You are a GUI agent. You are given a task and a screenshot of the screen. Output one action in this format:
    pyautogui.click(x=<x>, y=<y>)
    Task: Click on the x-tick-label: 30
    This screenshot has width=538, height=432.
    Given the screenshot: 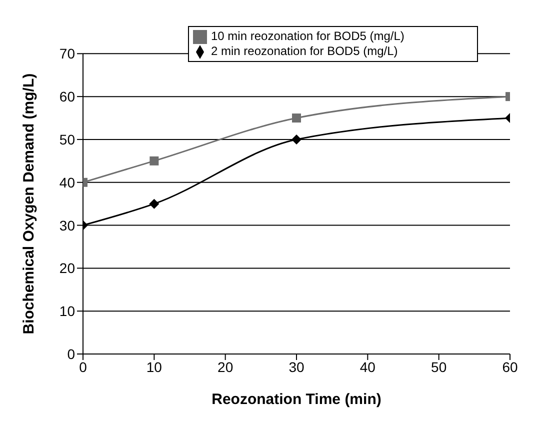 What is the action you would take?
    pyautogui.click(x=296, y=366)
    